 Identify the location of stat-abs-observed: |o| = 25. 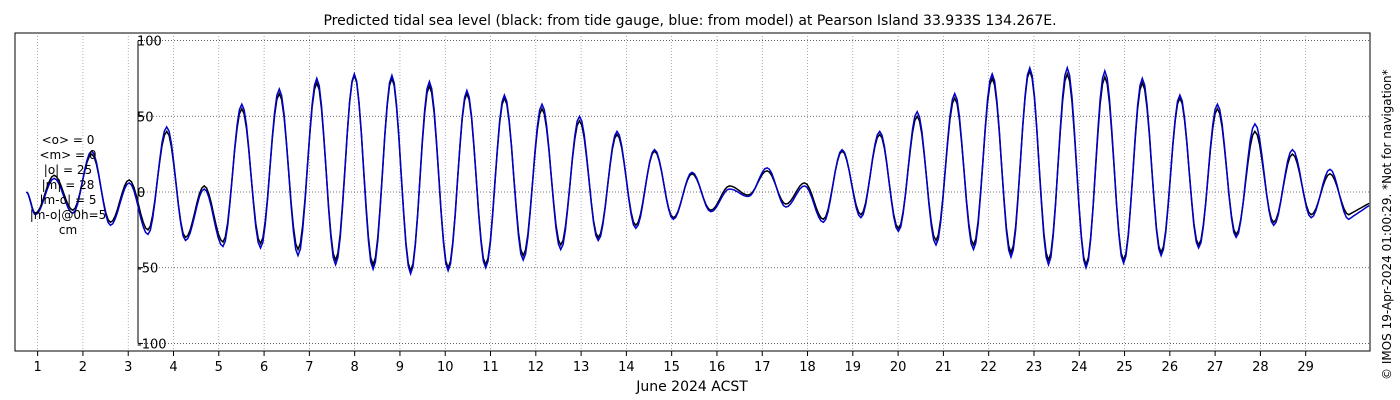
(68, 170).